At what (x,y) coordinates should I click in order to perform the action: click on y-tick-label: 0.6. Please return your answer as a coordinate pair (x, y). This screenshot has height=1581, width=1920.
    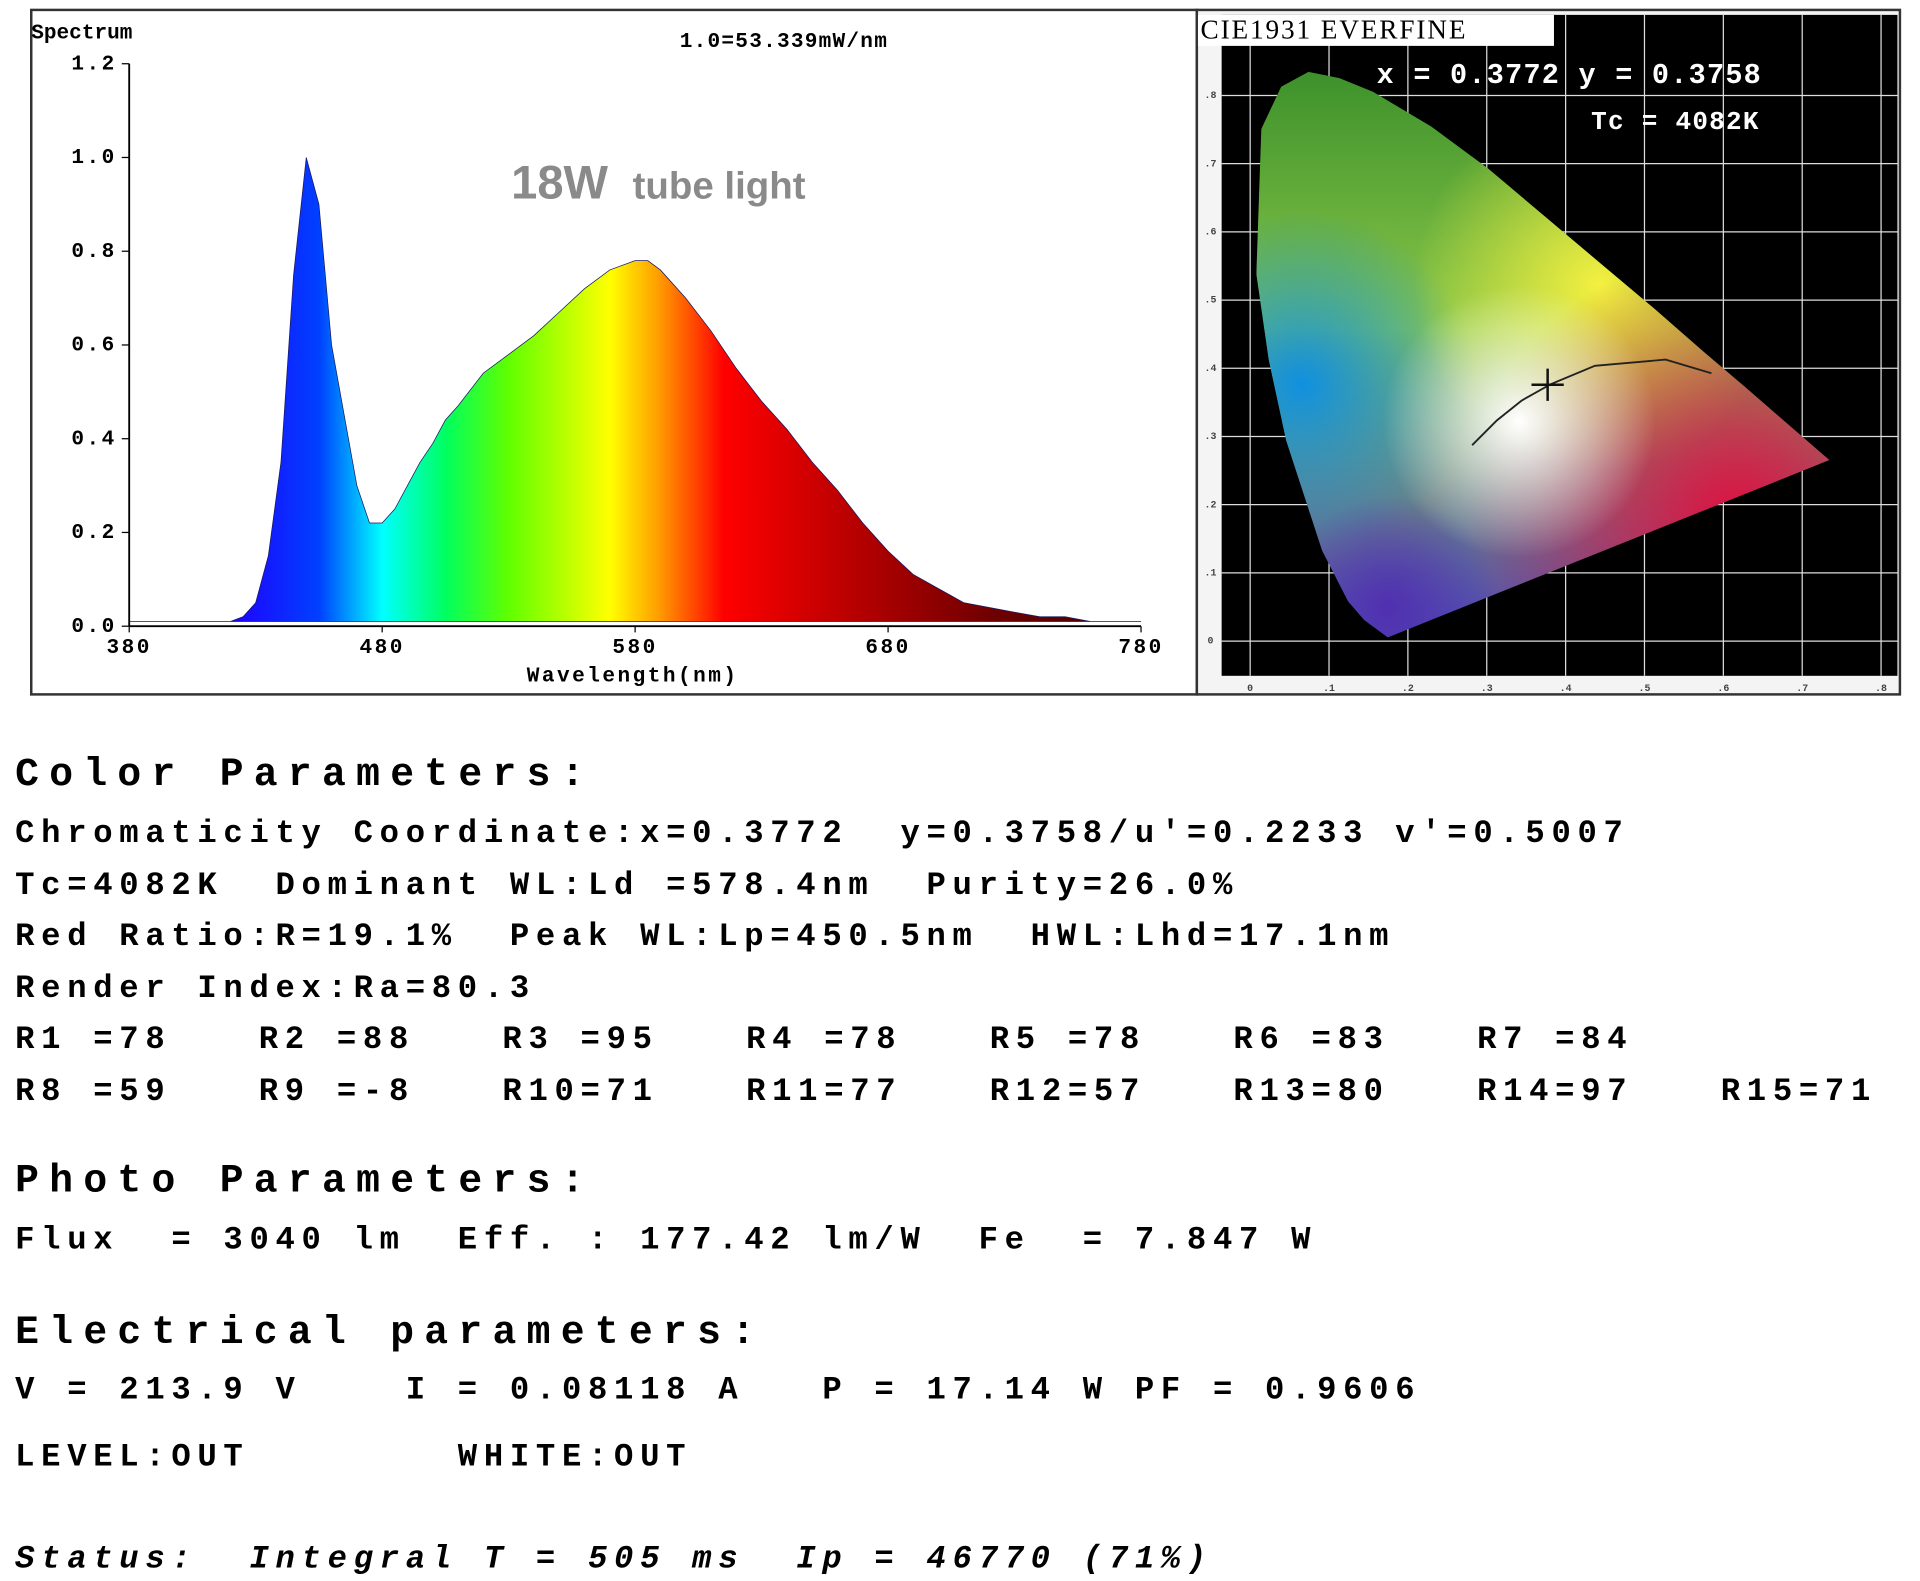
    Looking at the image, I should click on (93, 346).